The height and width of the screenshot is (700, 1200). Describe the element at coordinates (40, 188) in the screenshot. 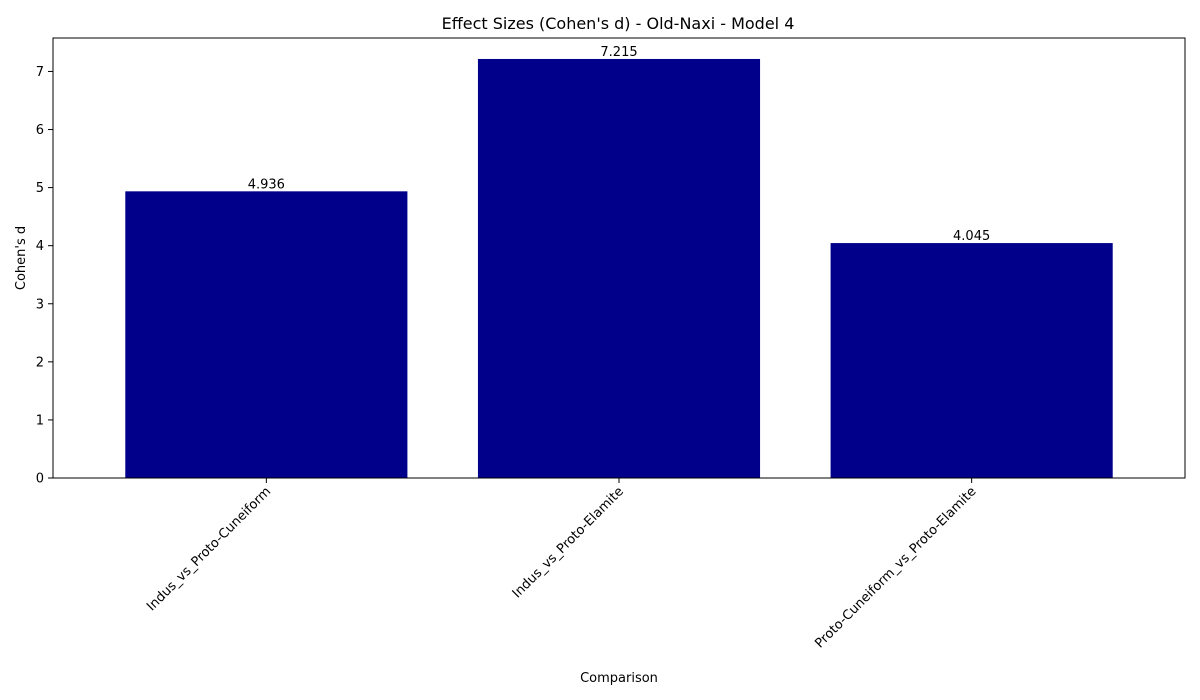

I see `y-tick-label-5: 5` at that location.